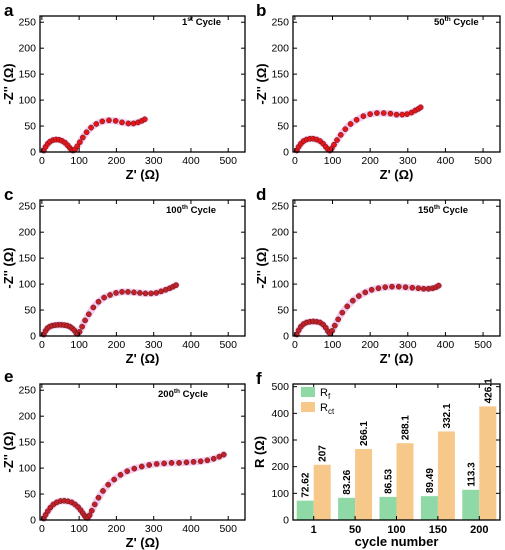  I want to click on plot-frame, so click(396, 268).